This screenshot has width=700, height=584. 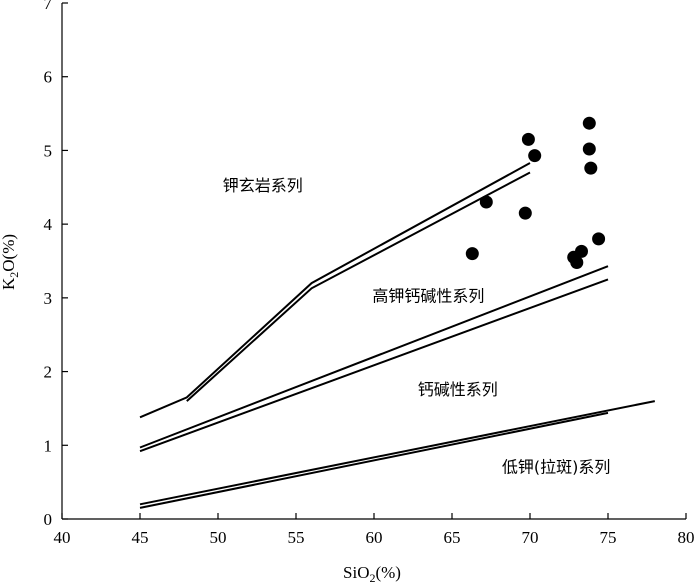 What do you see at coordinates (535, 192) in the screenshot?
I see `data-points` at bounding box center [535, 192].